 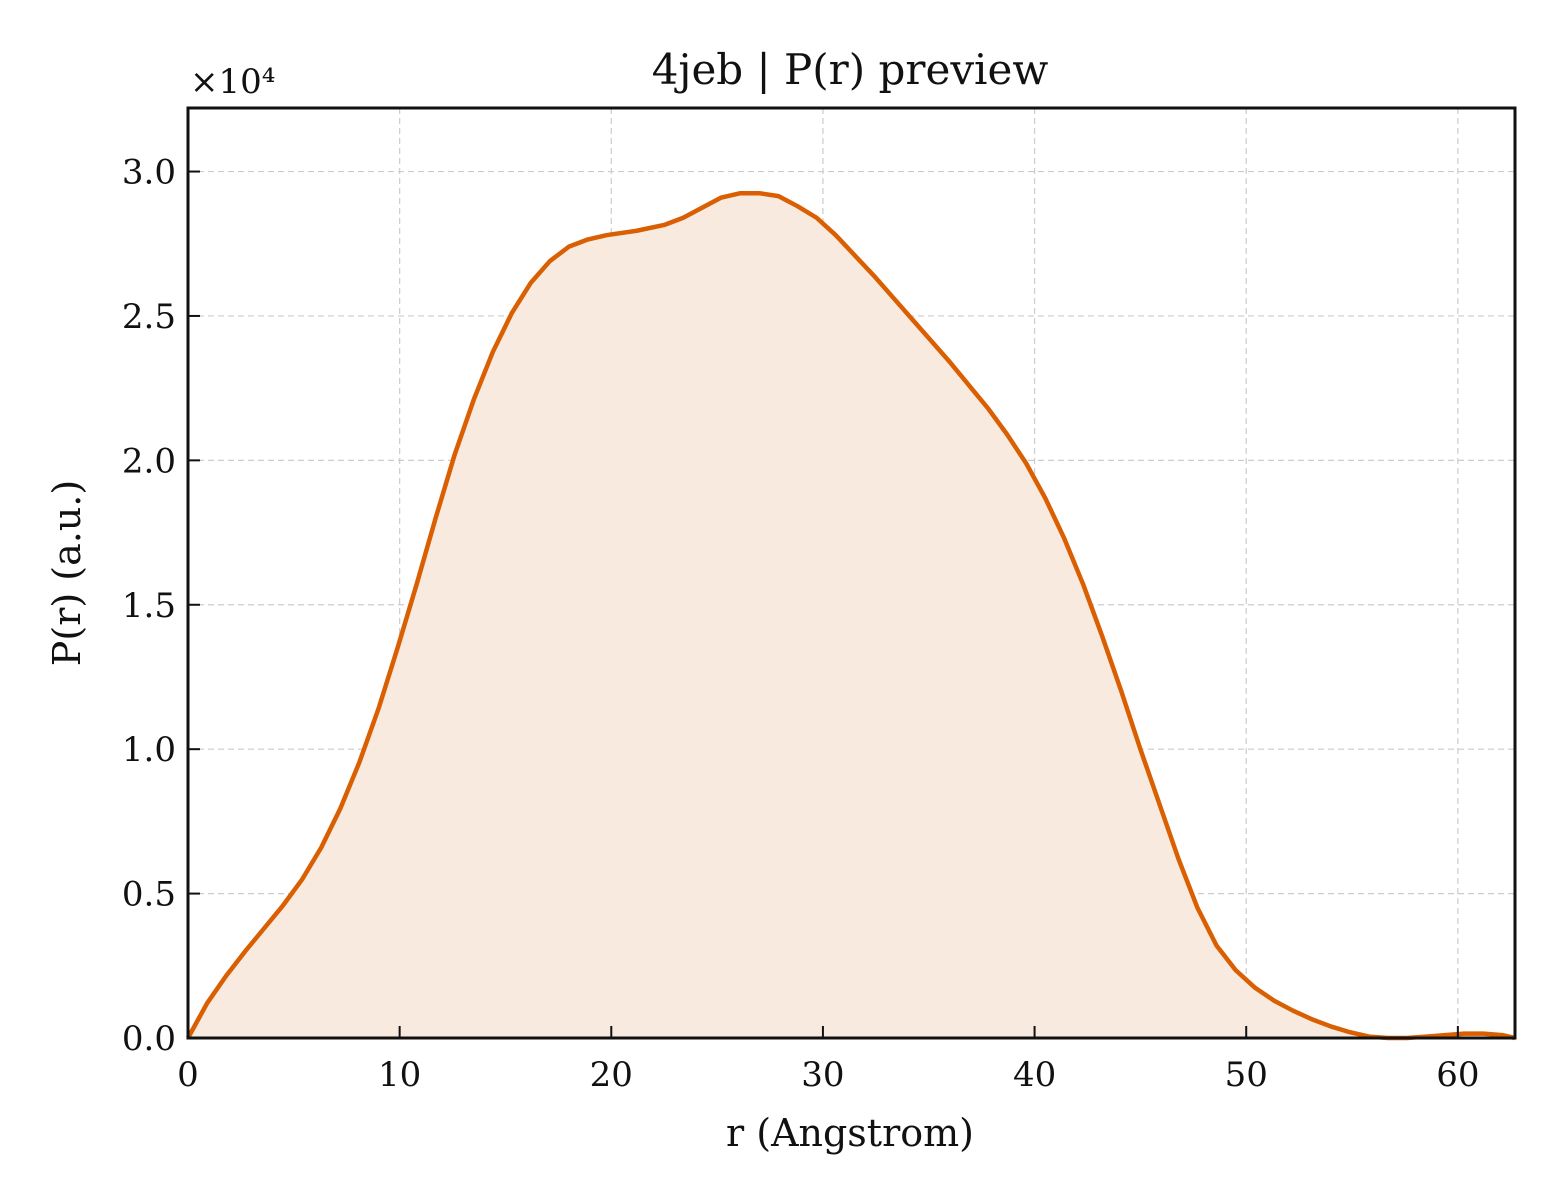 What do you see at coordinates (1246, 1075) in the screenshot?
I see `x-tick-label: 50` at bounding box center [1246, 1075].